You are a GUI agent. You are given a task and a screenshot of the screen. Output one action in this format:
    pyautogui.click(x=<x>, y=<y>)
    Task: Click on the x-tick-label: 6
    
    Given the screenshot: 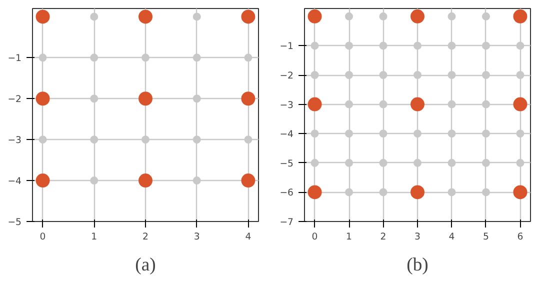 What is the action you would take?
    pyautogui.click(x=520, y=237)
    